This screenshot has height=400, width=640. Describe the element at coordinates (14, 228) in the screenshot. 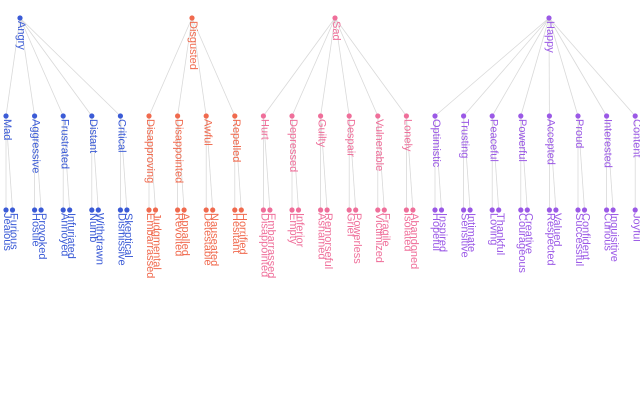

I see `node-furious-l2: Furious` at that location.